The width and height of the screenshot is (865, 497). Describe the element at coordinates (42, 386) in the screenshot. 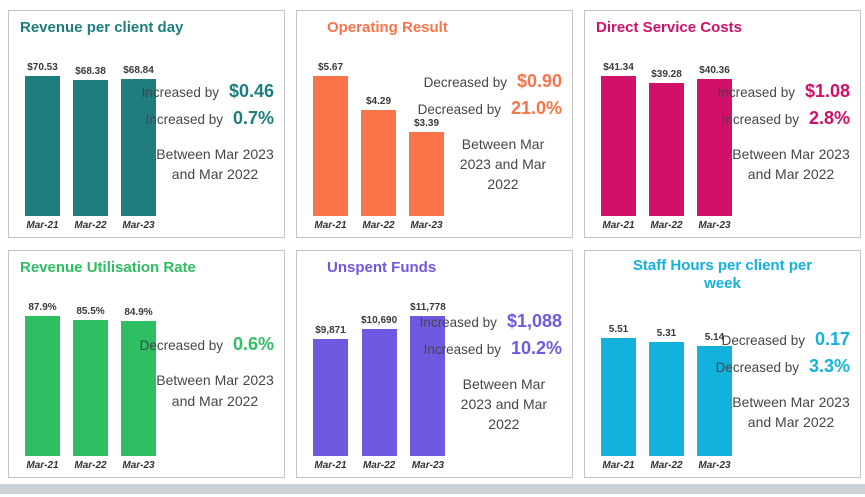

I see `bar-group: 87.9% Mar-21` at that location.